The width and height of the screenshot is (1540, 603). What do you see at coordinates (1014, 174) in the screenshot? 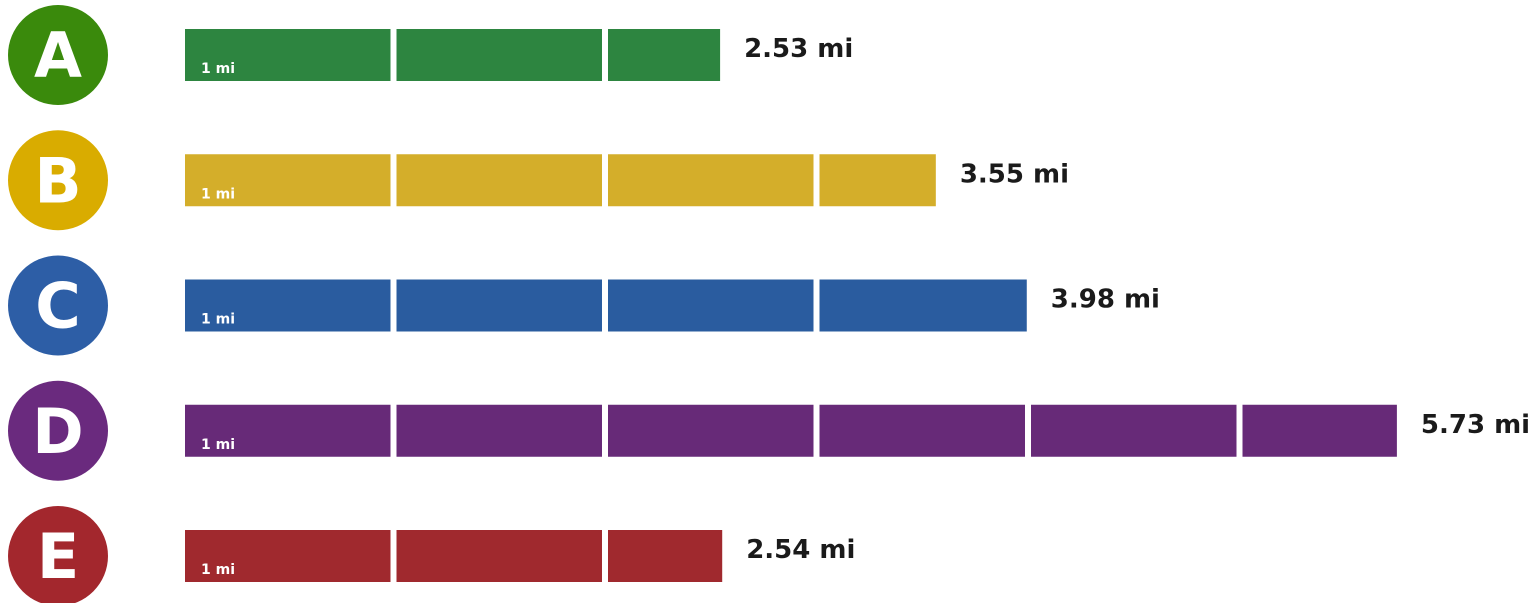
I see `distance-label-b: 3.55 mi` at bounding box center [1014, 174].